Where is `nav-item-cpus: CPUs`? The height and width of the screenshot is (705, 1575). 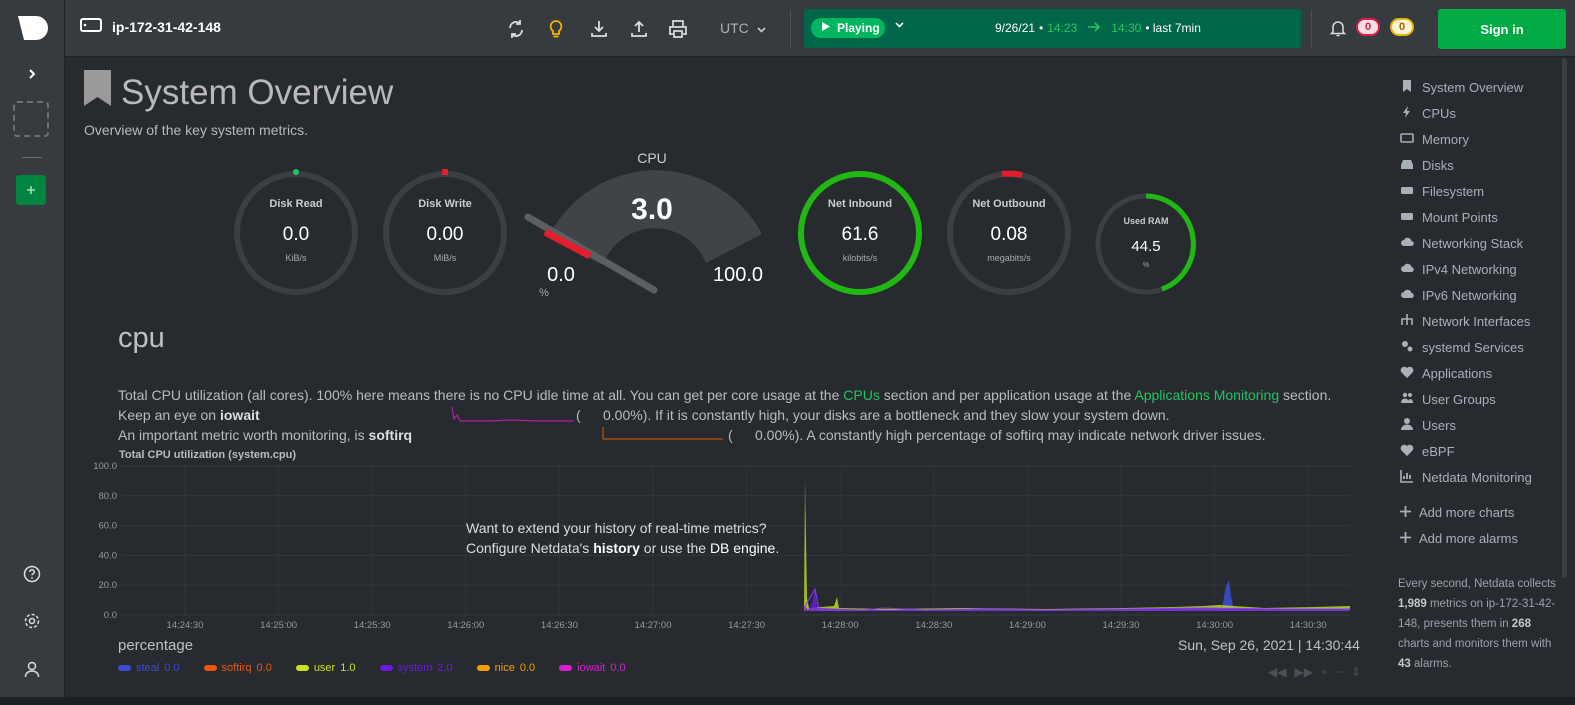 nav-item-cpus: CPUs is located at coordinates (1485, 113).